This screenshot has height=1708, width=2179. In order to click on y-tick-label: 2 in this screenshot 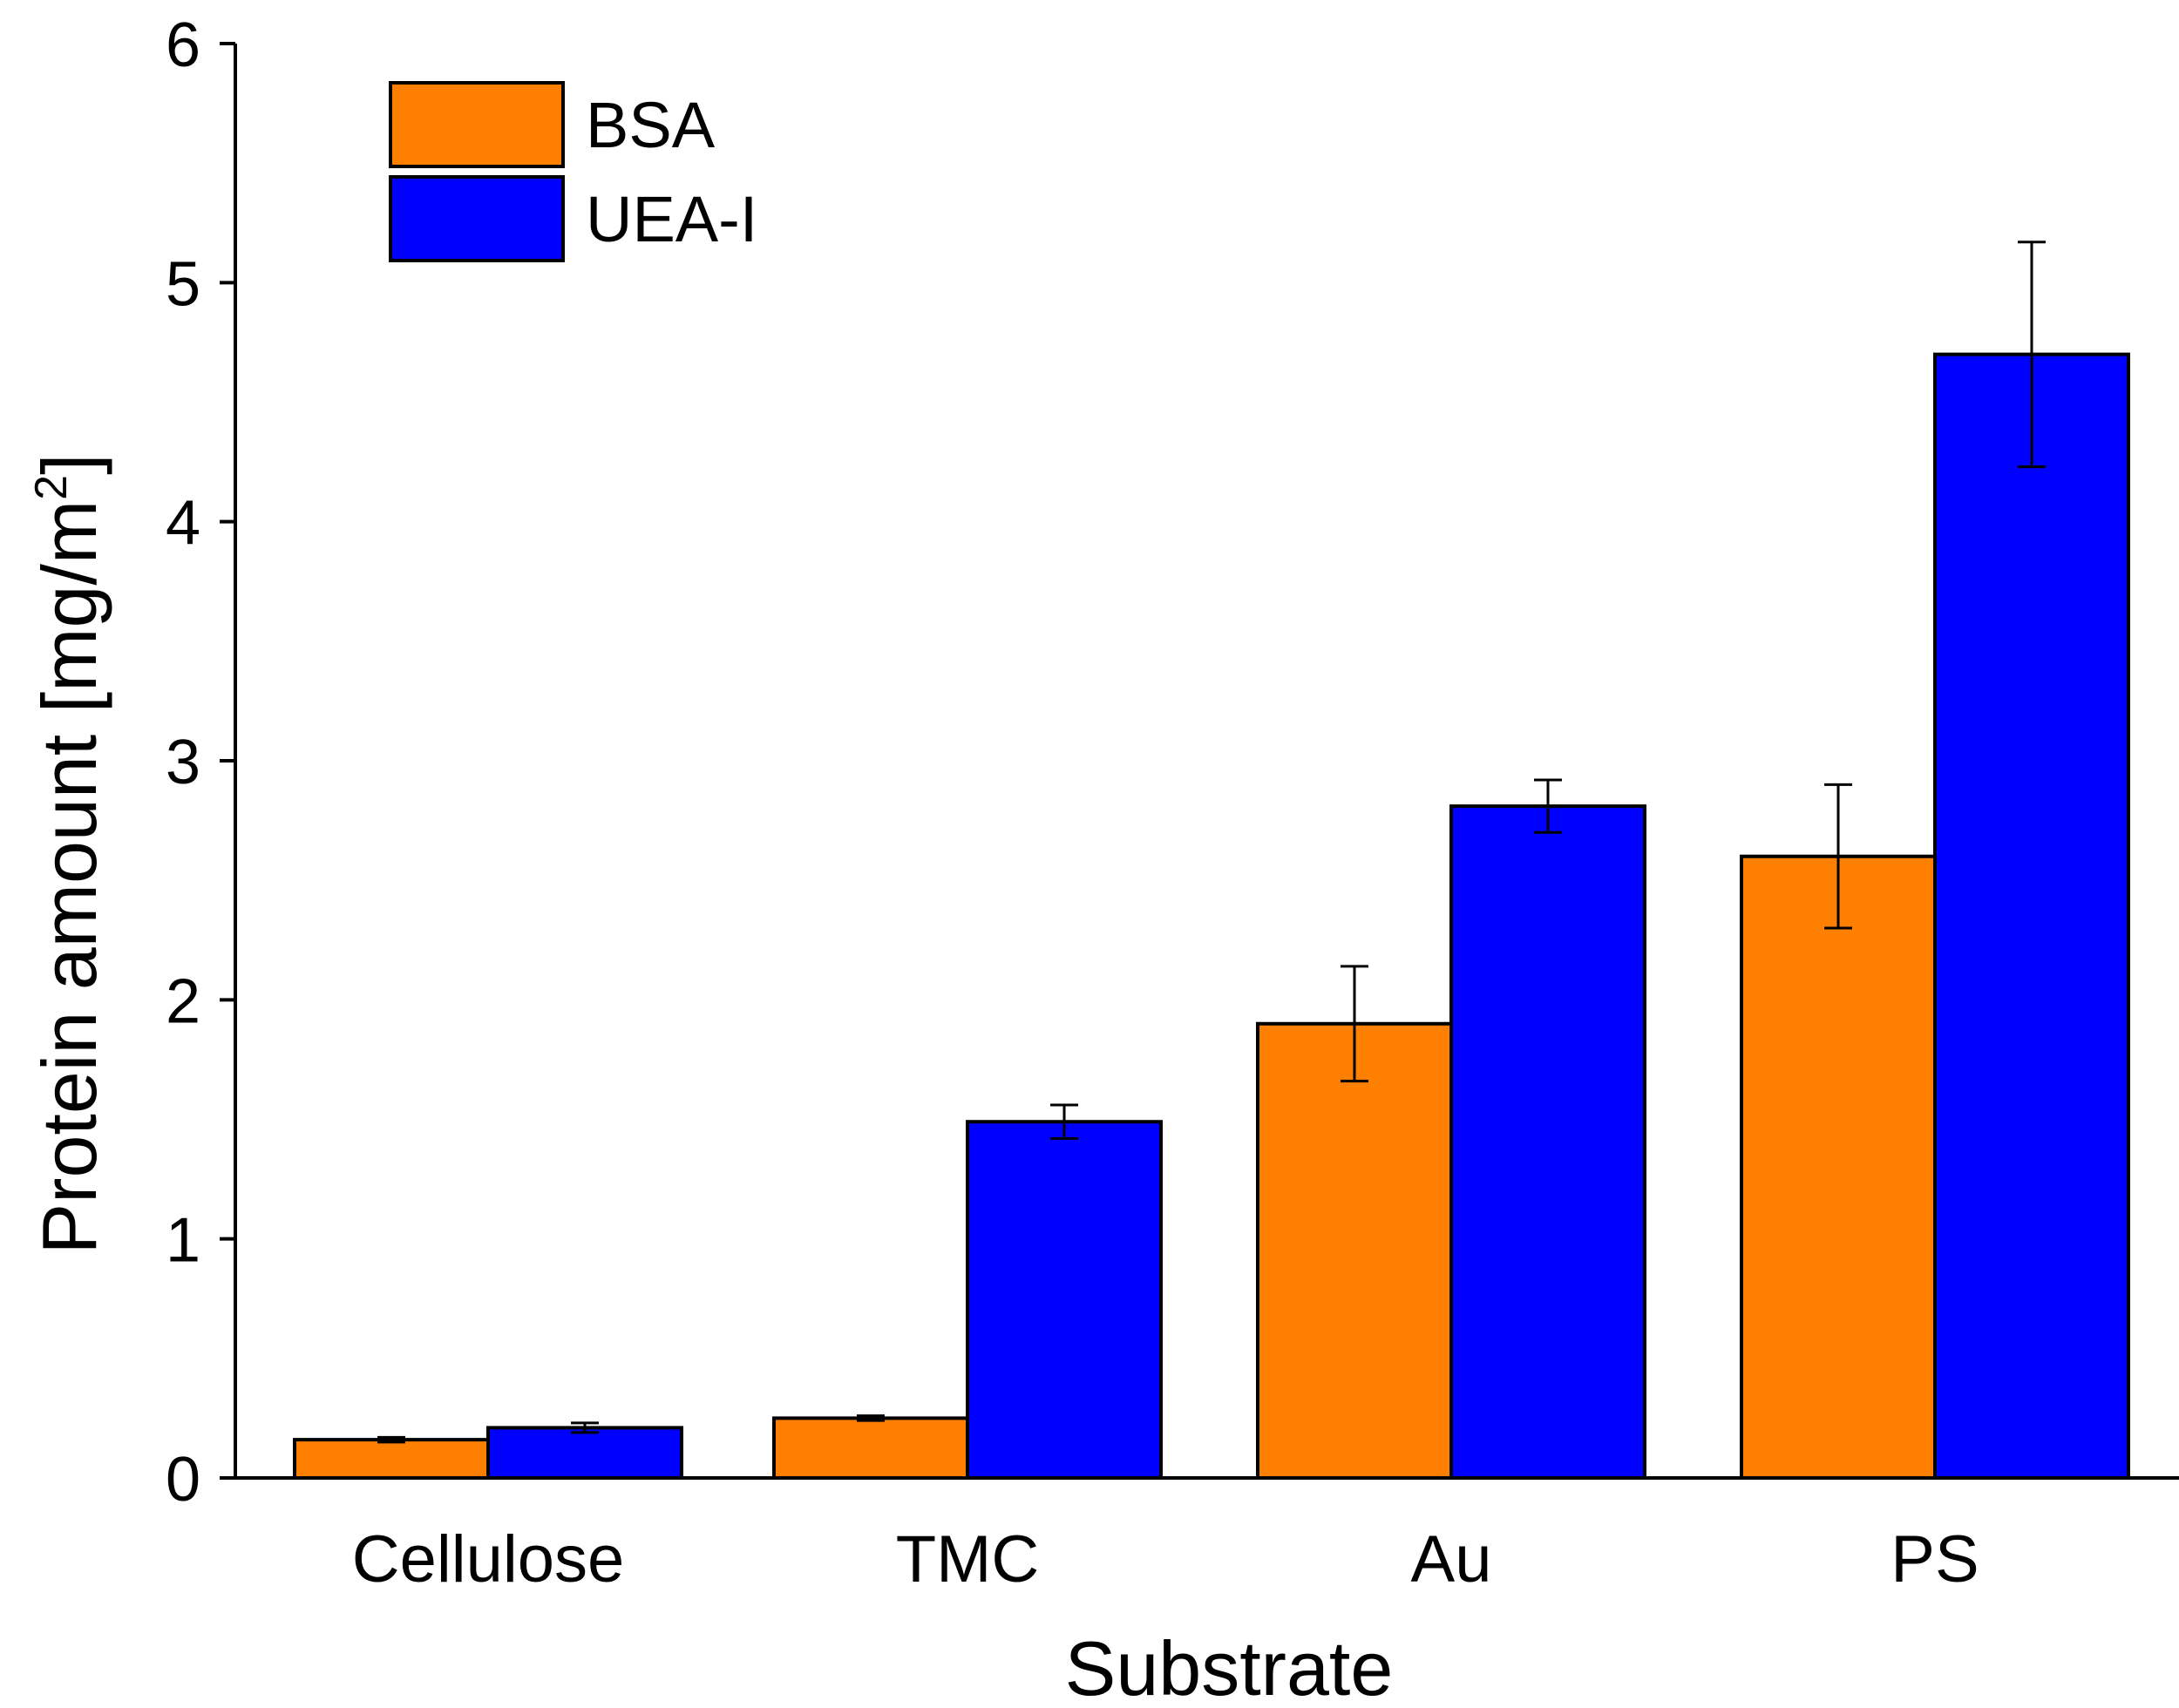, I will do `click(183, 1001)`.